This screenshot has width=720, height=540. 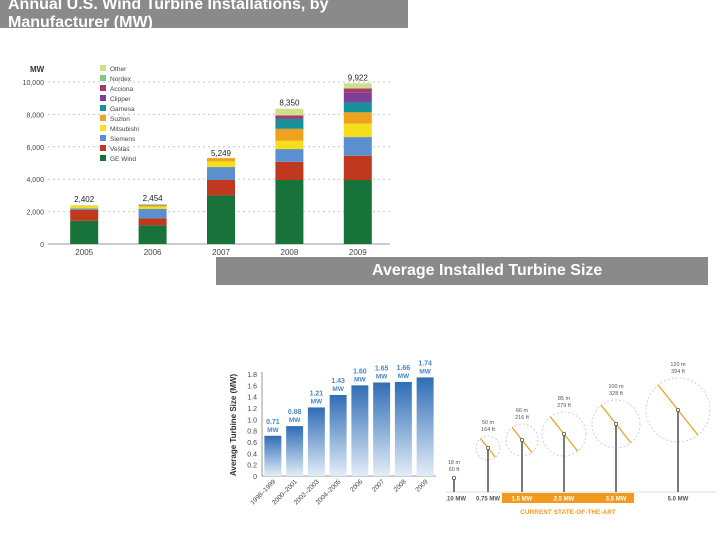 I want to click on total-label: 5,249, so click(x=221, y=153).